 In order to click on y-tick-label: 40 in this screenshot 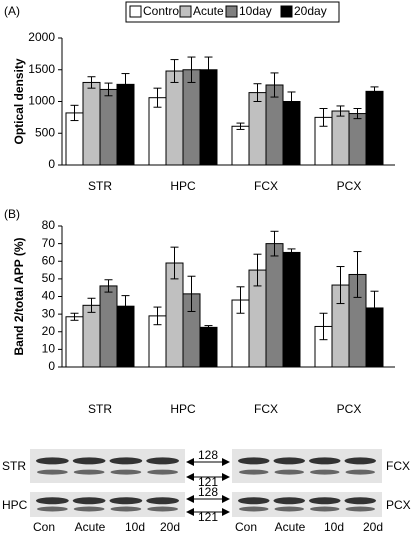, I will do `click(49, 296)`.